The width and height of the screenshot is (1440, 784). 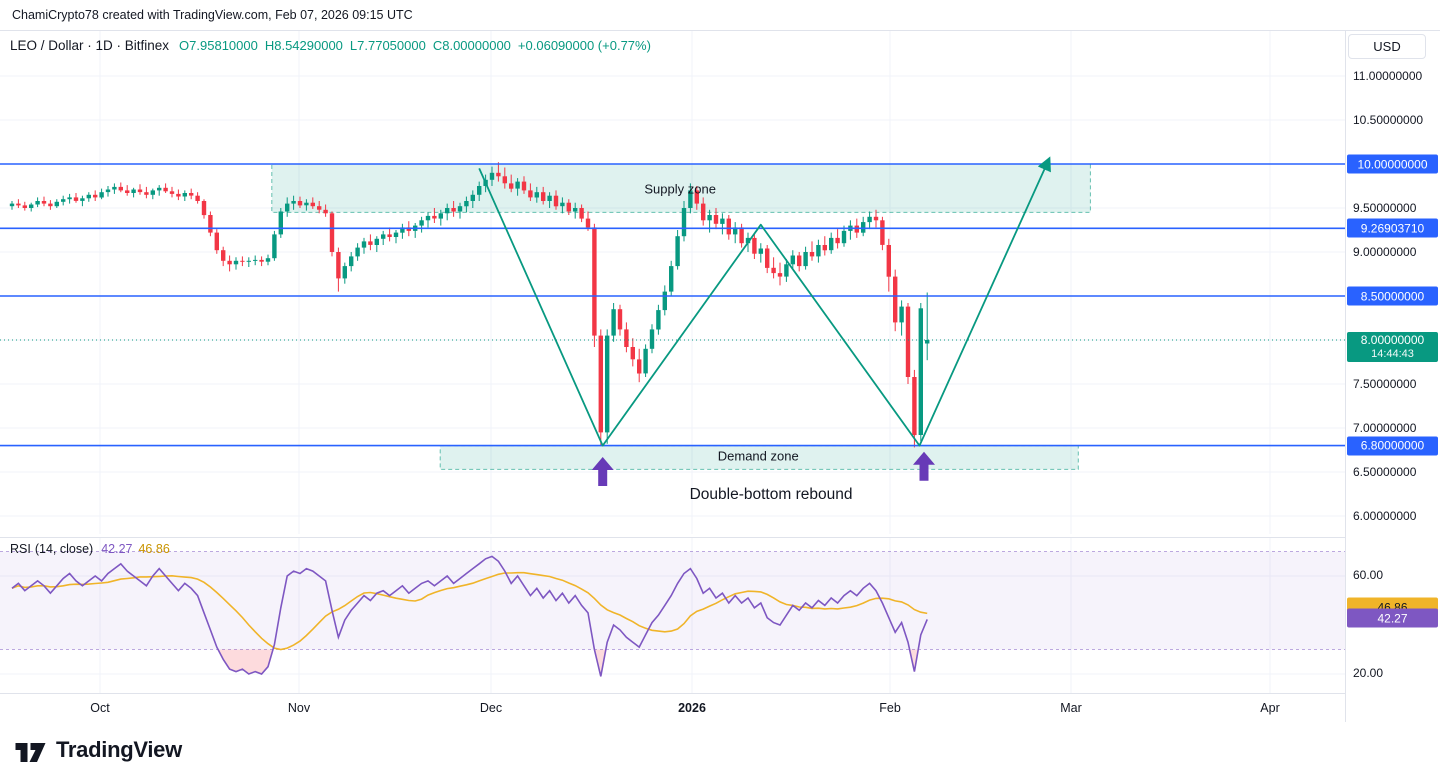 I want to click on rsi-params: (14, close), so click(x=64, y=549).